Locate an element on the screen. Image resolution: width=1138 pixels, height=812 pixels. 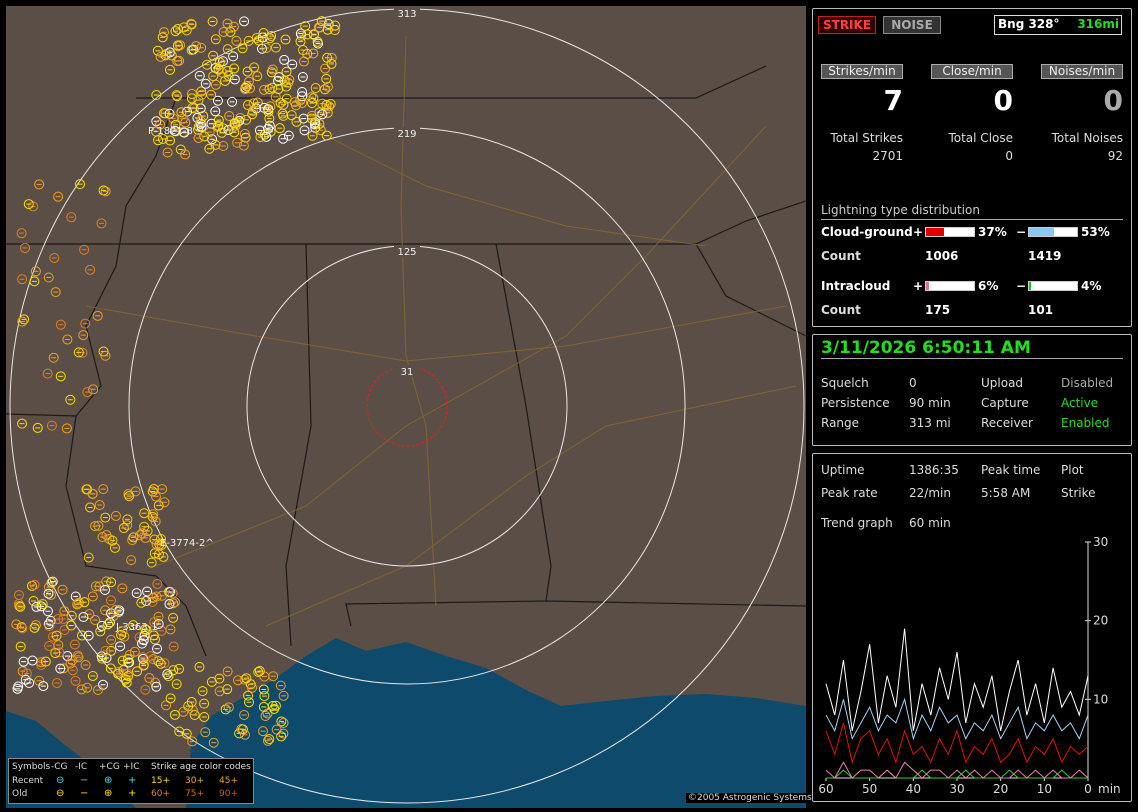
total-label: Total Close is located at coordinates (980, 138).